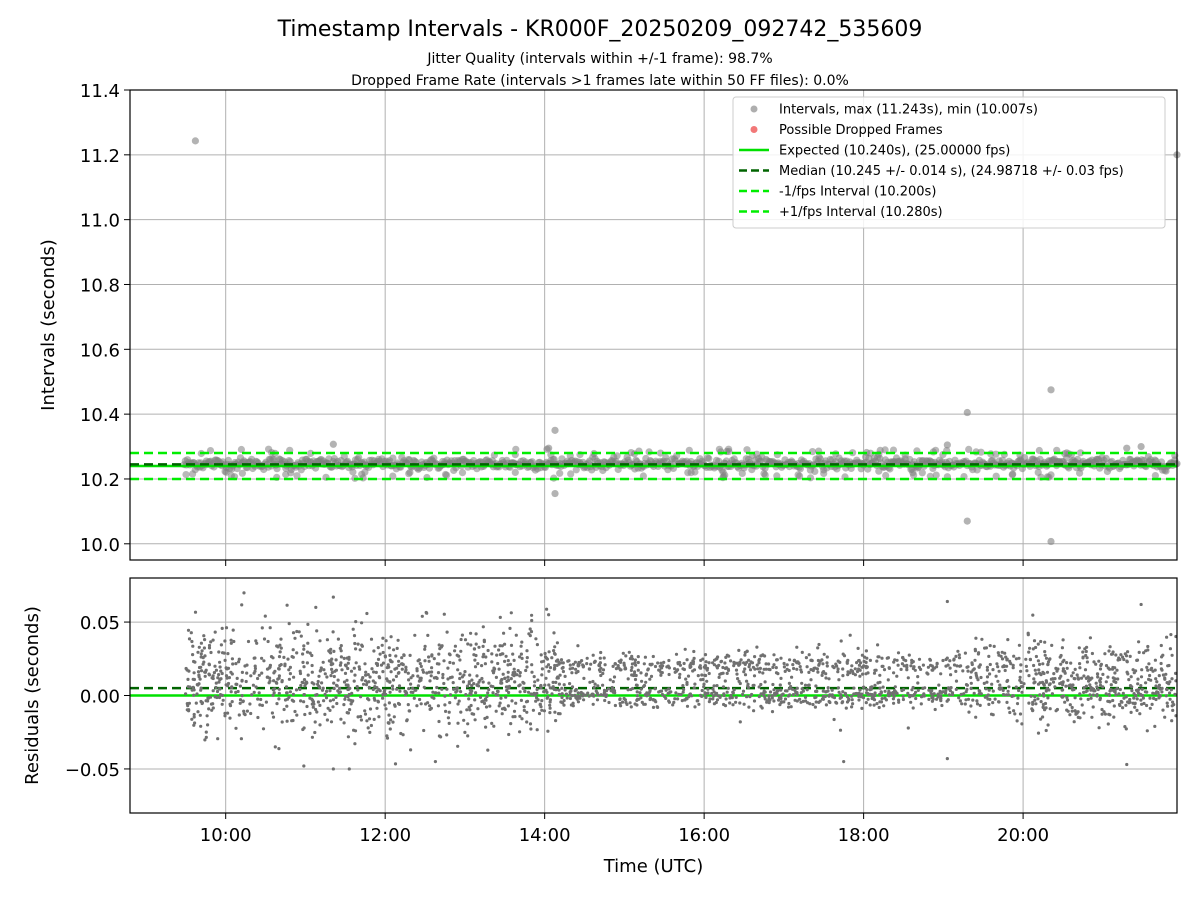 The width and height of the screenshot is (1200, 900). I want to click on legend-label: Possible Dropped Frames, so click(861, 130).